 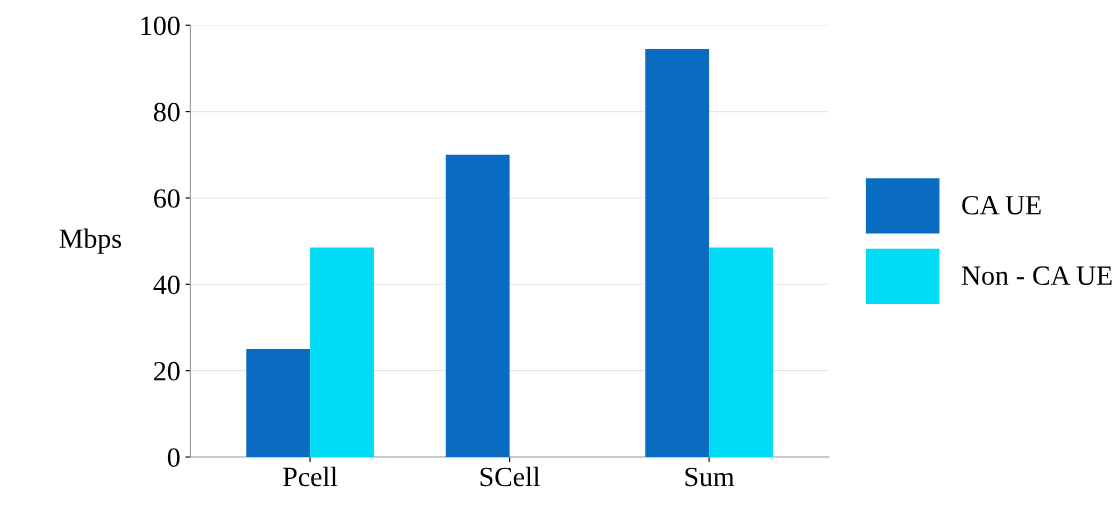 I want to click on legend-label: CA UE, so click(x=1001, y=205).